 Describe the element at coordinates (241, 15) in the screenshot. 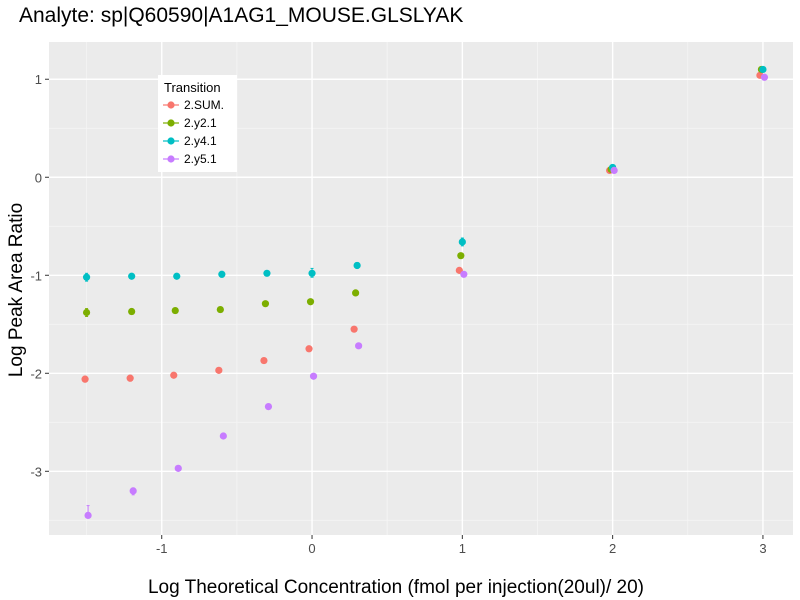

I see `chart-title: Analyte: sp|Q60590|A1AG1_MOUSE.GLSLYAK` at that location.